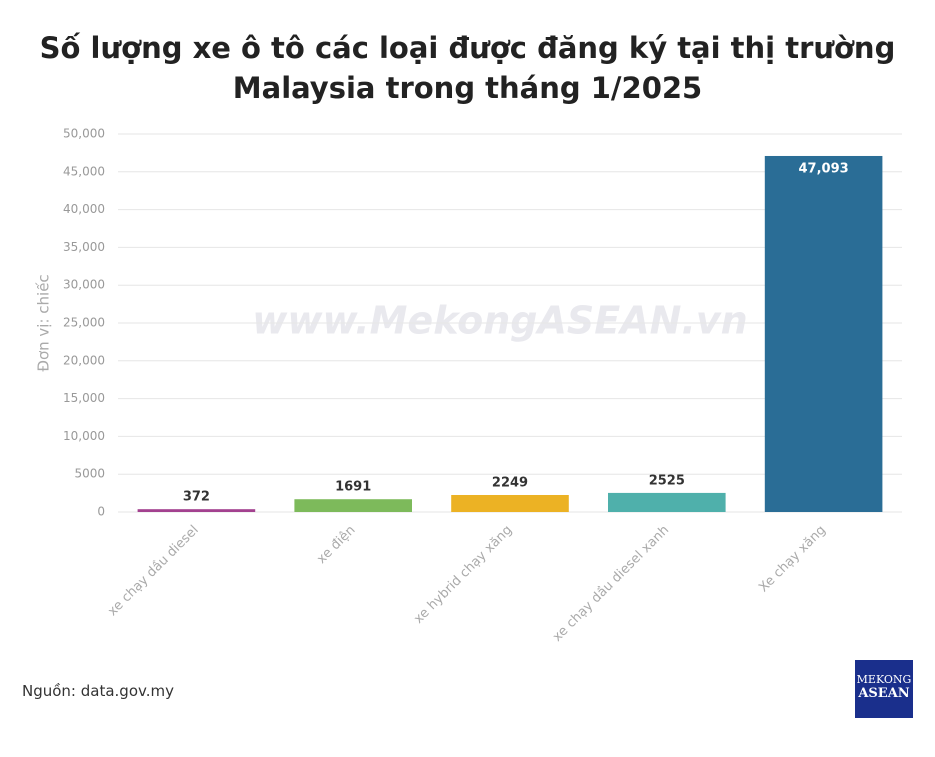  What do you see at coordinates (84, 134) in the screenshot?
I see `y-tick-label: 50,000` at bounding box center [84, 134].